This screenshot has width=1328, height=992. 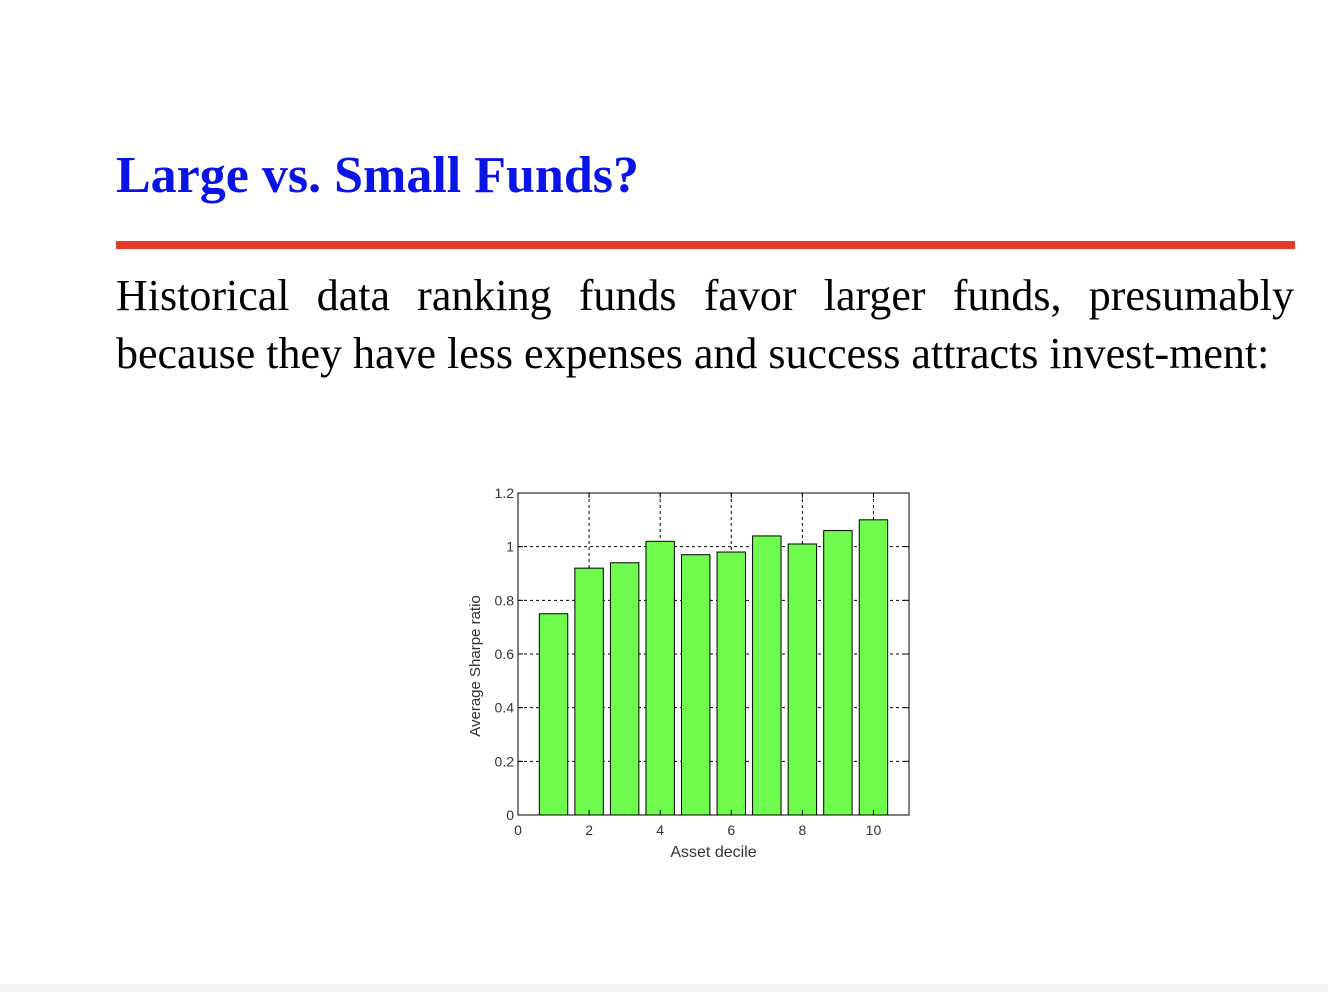 What do you see at coordinates (505, 708) in the screenshot?
I see `y-tick-label: 0.4` at bounding box center [505, 708].